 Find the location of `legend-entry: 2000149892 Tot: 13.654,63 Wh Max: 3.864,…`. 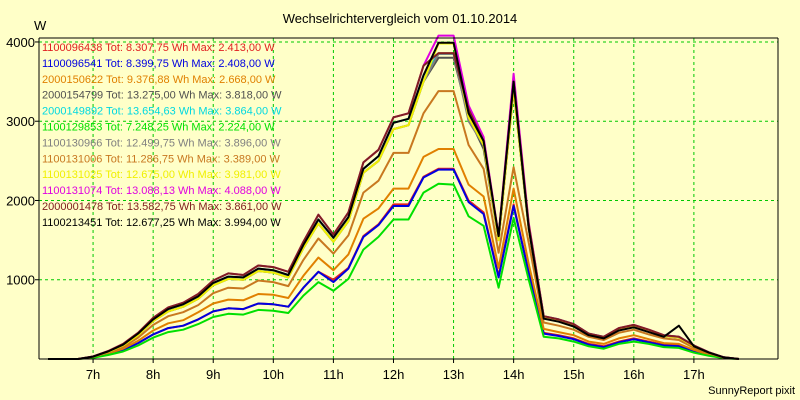

legend-entry: 2000149892 Tot: 13.654,63 Wh Max: 3.864,… is located at coordinates (162, 112).